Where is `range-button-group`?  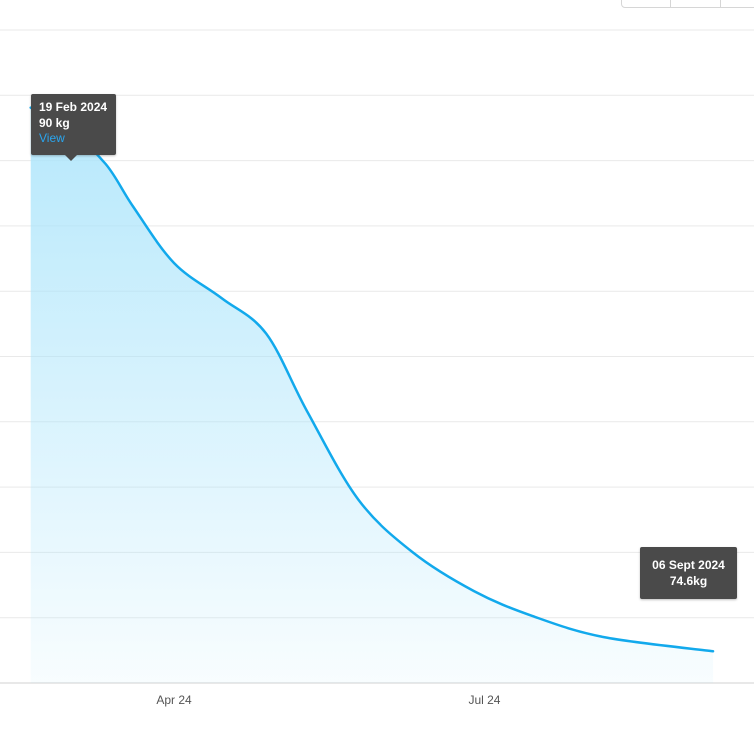 range-button-group is located at coordinates (687, 4).